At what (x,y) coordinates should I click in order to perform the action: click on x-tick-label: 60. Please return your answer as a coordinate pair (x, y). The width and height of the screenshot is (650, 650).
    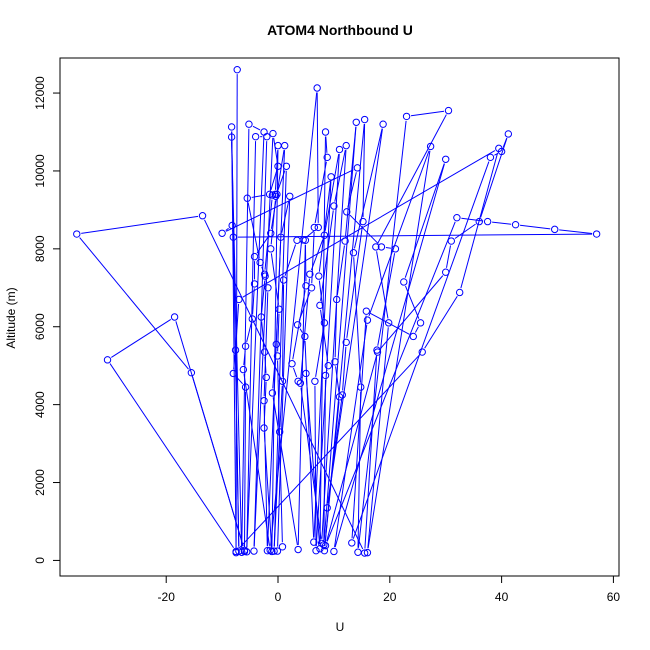
    Looking at the image, I should click on (614, 597).